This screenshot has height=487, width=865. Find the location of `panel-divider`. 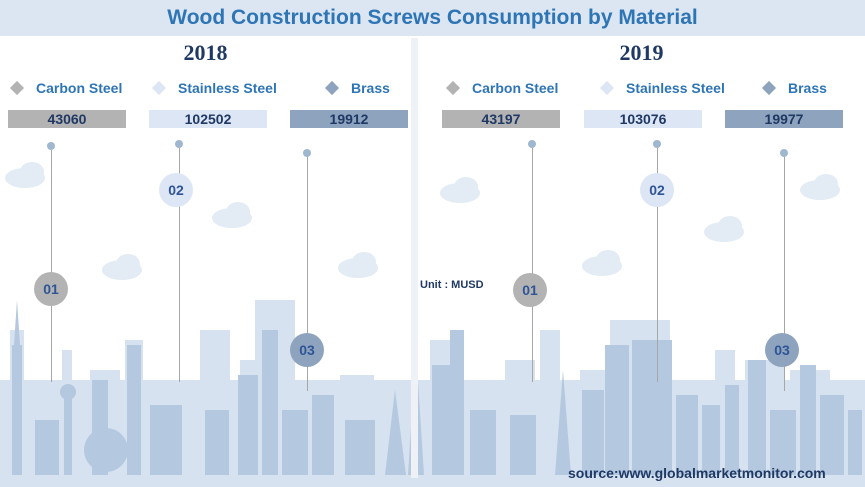

panel-divider is located at coordinates (414, 258).